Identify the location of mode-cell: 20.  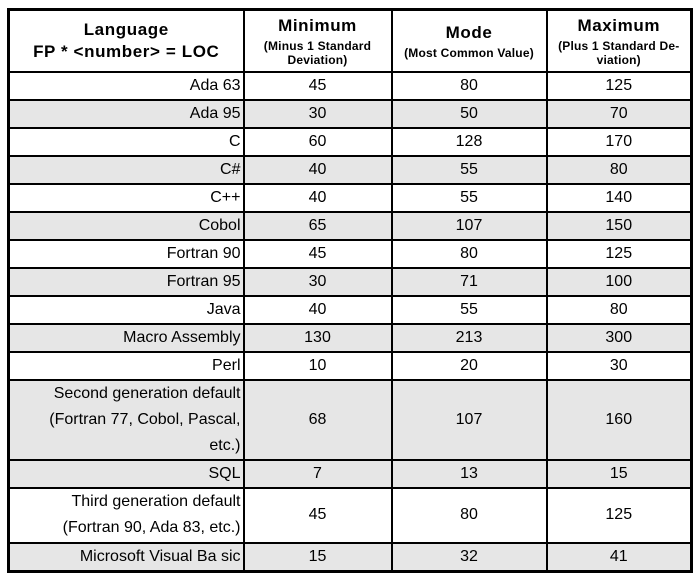
(469, 365).